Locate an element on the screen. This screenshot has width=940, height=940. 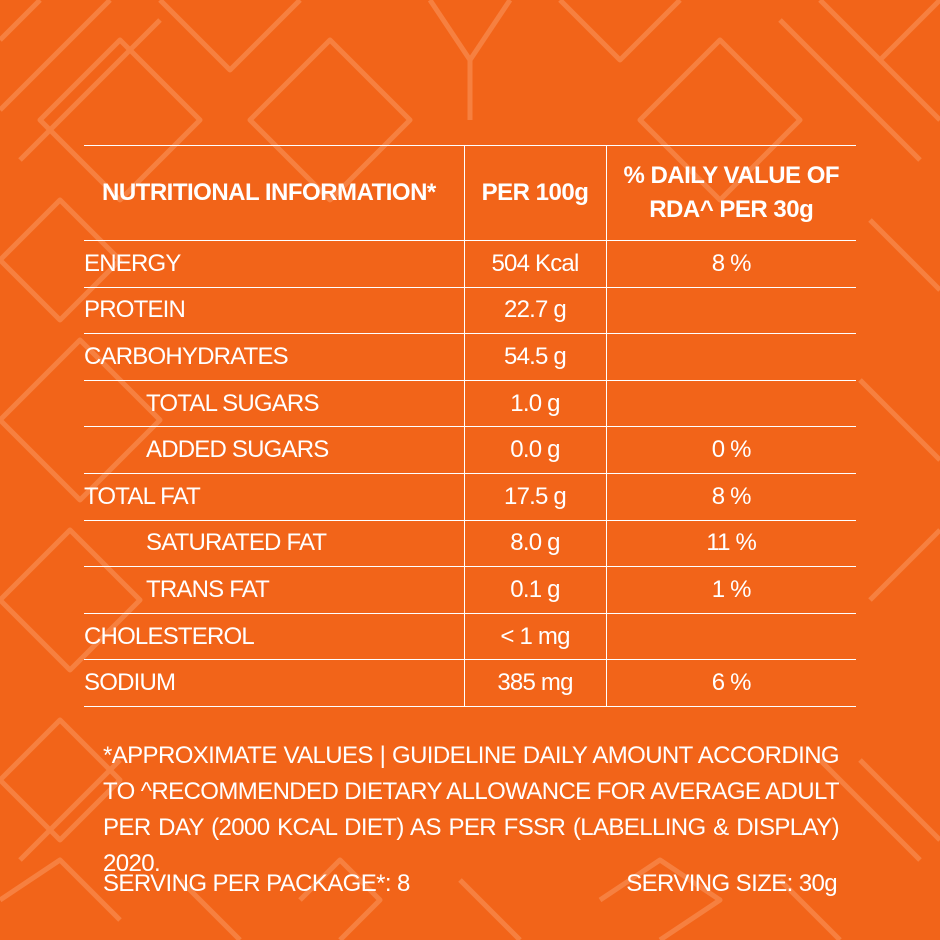
table-row: ADDED SUGARS 0.0 g 0 % is located at coordinates (470, 450).